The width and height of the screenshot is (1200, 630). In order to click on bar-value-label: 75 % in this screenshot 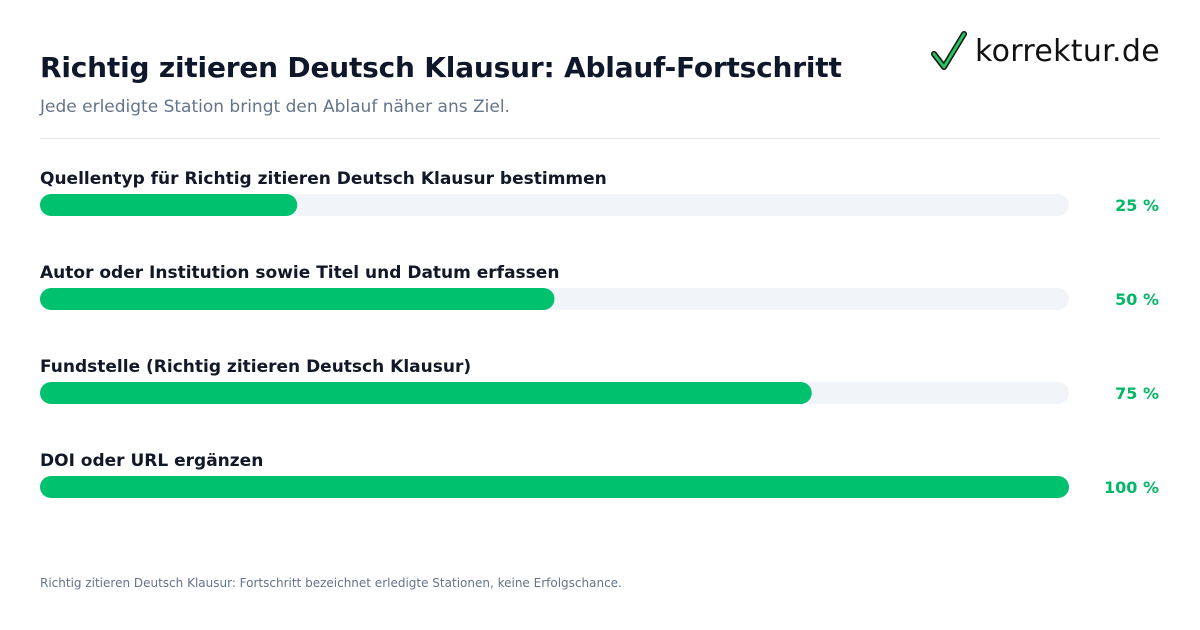, I will do `click(1137, 393)`.